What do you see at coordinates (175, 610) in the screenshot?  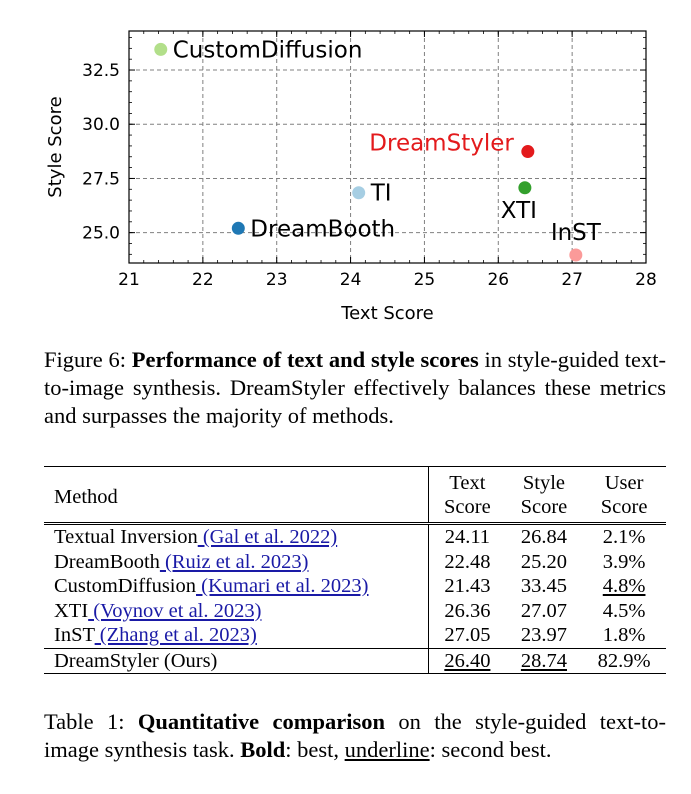 I see `citation-link: (Voynov et al. 2023)` at bounding box center [175, 610].